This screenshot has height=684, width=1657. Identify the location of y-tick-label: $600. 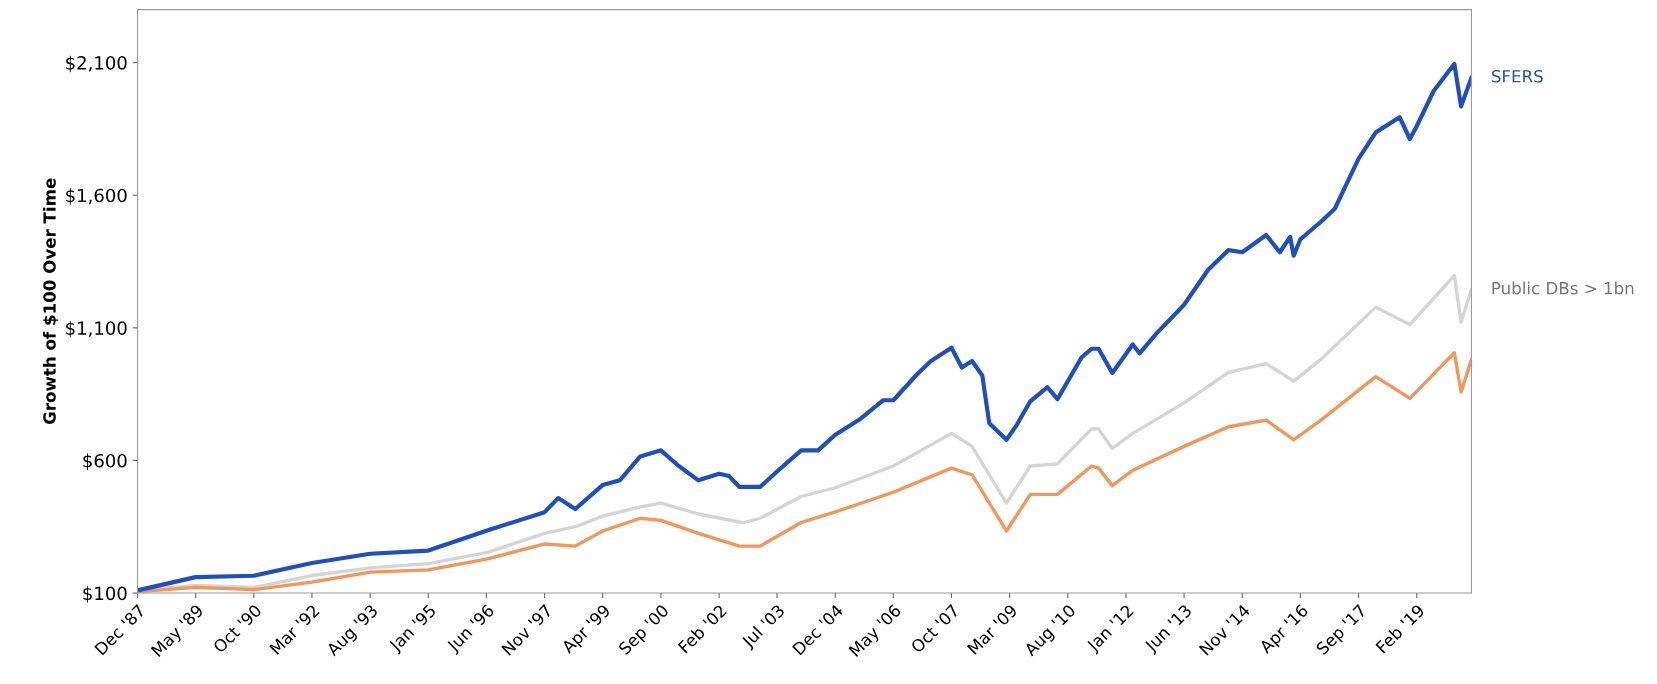
(105, 461).